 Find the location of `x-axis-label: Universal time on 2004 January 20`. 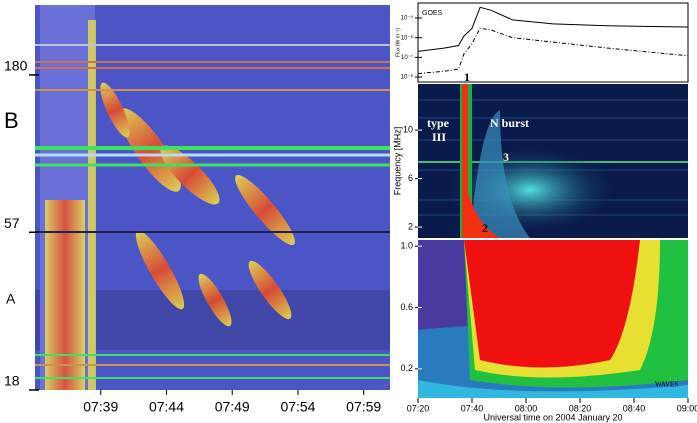

x-axis-label: Universal time on 2004 January 20 is located at coordinates (552, 417).